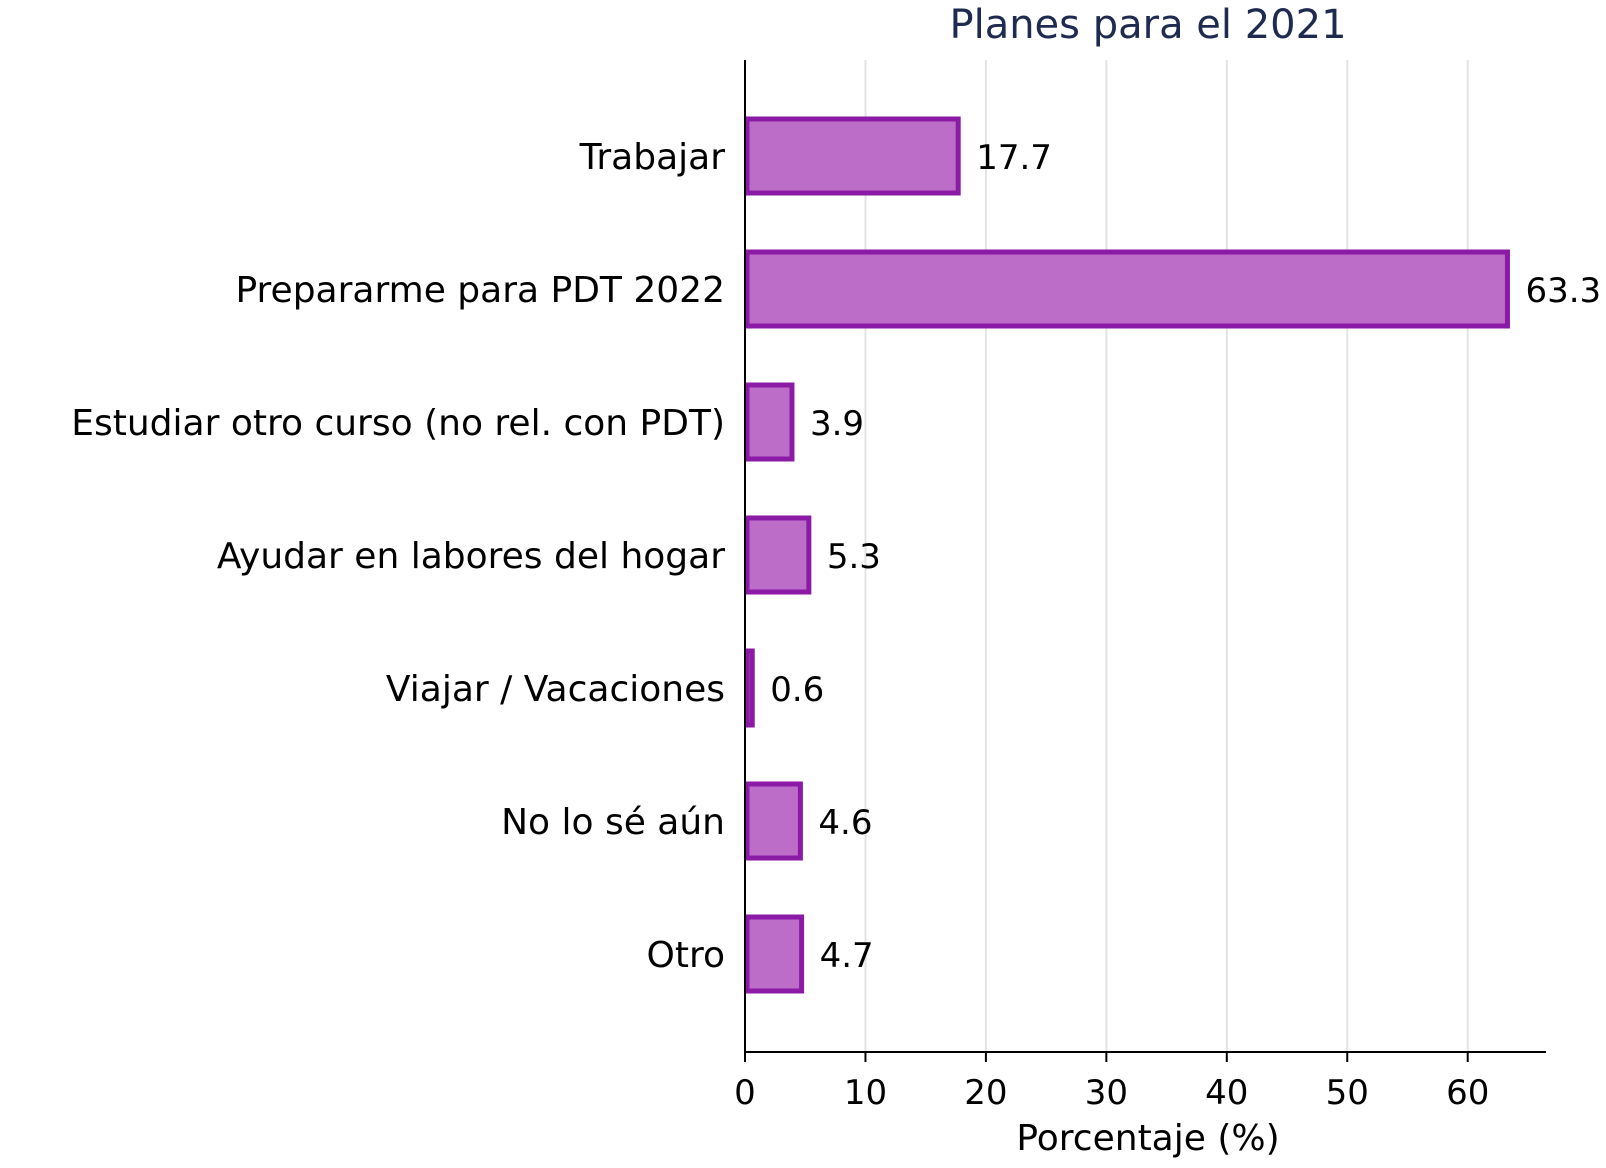 This screenshot has height=1168, width=1606. I want to click on category-label: Estudiar otro curso (no rel. con PDT), so click(398, 423).